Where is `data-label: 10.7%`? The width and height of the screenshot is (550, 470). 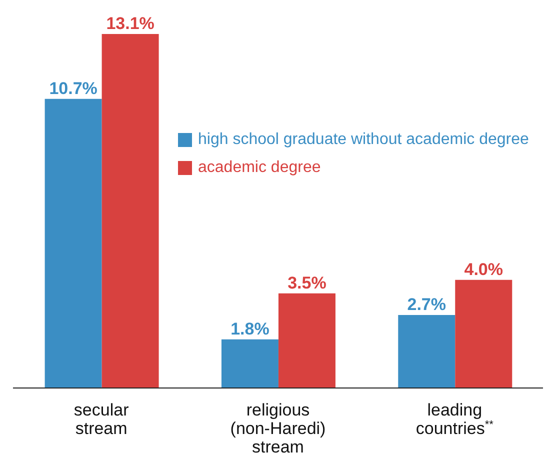
data-label: 10.7% is located at coordinates (73, 88).